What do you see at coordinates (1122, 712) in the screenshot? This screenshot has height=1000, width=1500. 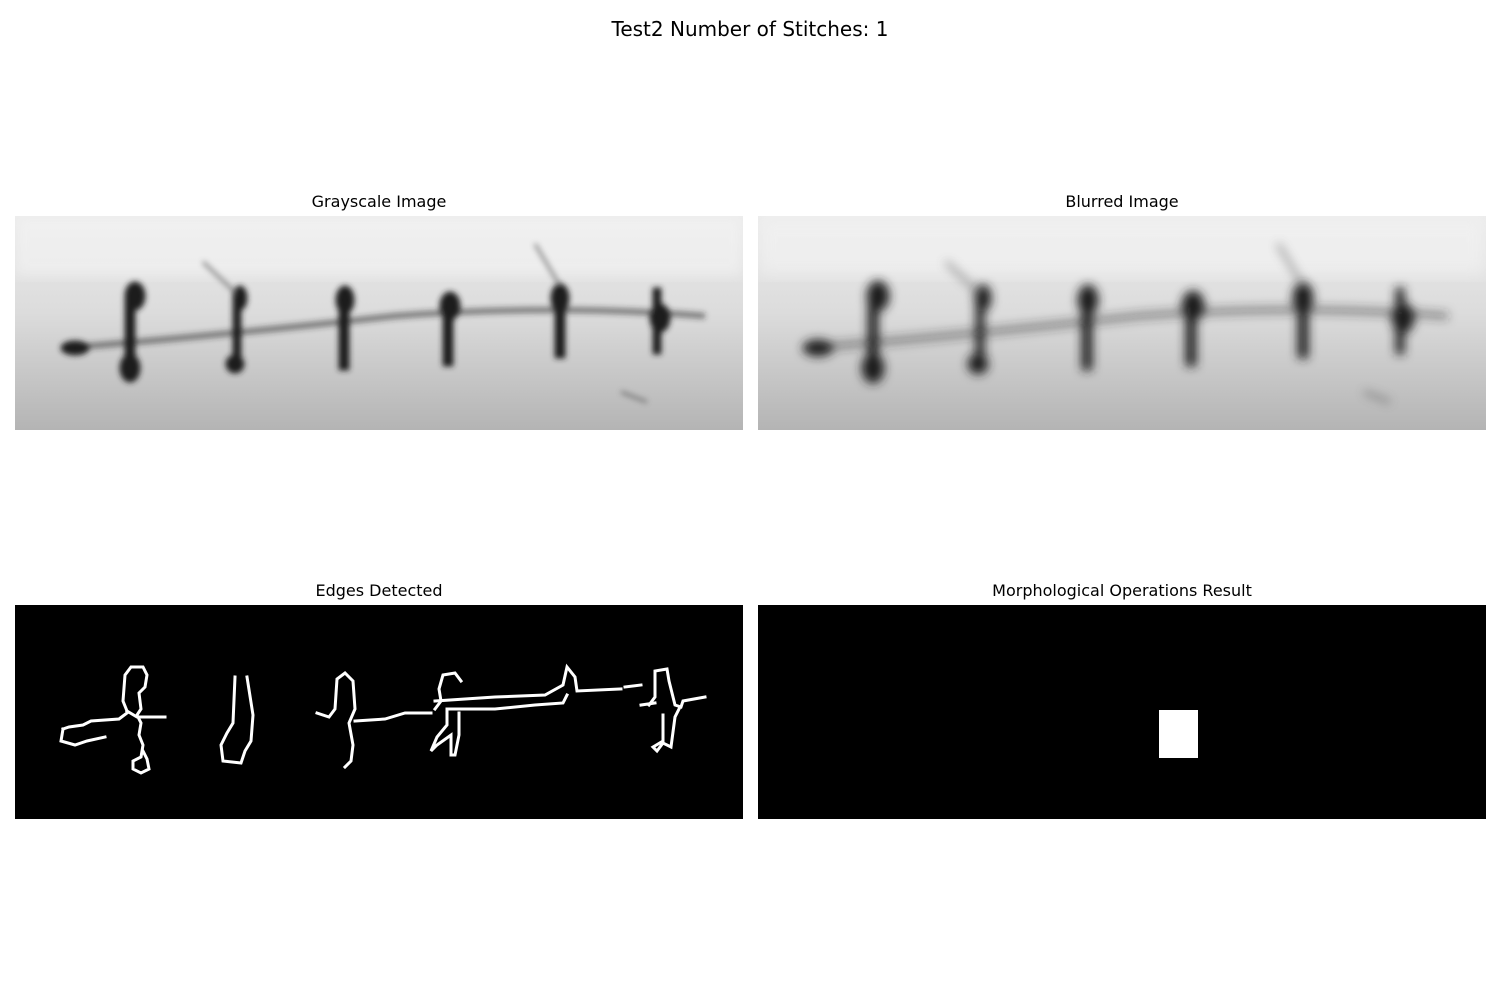 I see `morph-result-image` at bounding box center [1122, 712].